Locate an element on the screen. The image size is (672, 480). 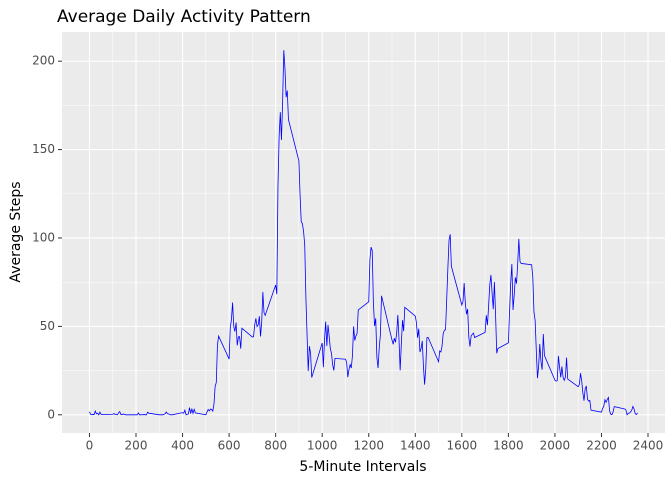
x-tick-label: 0 is located at coordinates (90, 446).